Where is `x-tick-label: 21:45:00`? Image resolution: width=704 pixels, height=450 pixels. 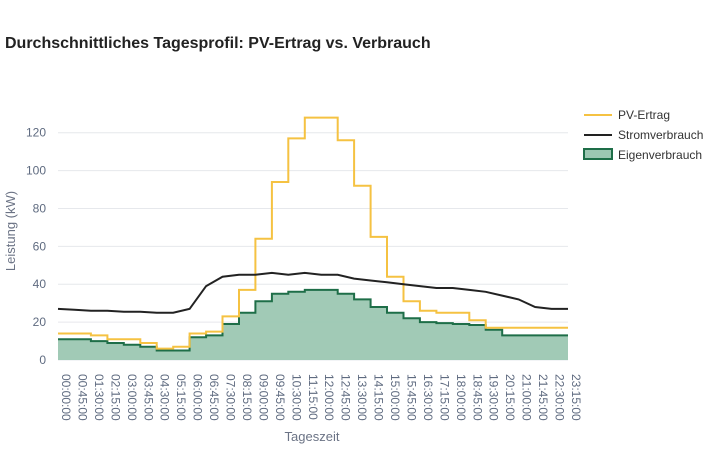 x-tick-label: 21:45:00 is located at coordinates (543, 397).